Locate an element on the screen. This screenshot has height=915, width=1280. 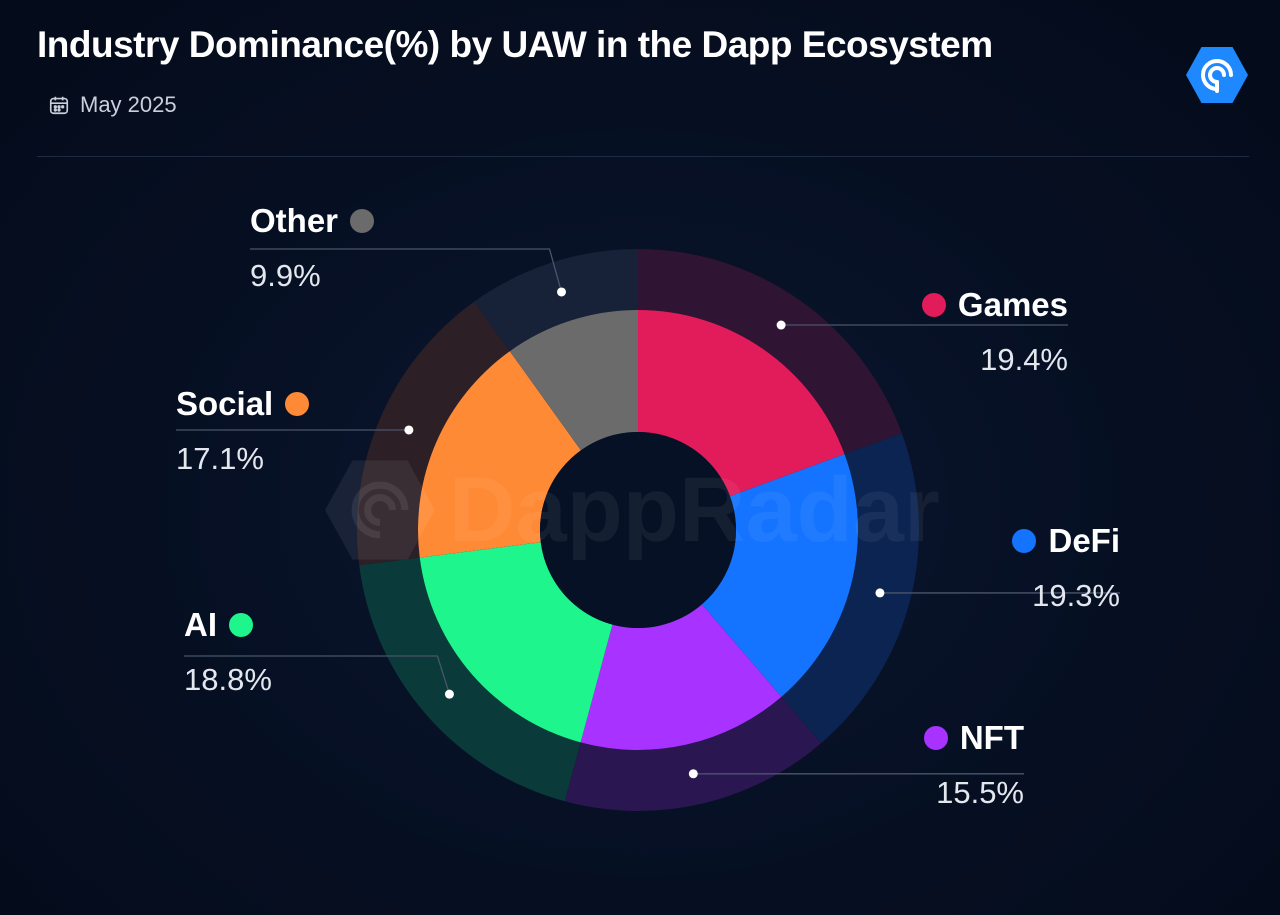
legend-dot-other is located at coordinates (362, 221).